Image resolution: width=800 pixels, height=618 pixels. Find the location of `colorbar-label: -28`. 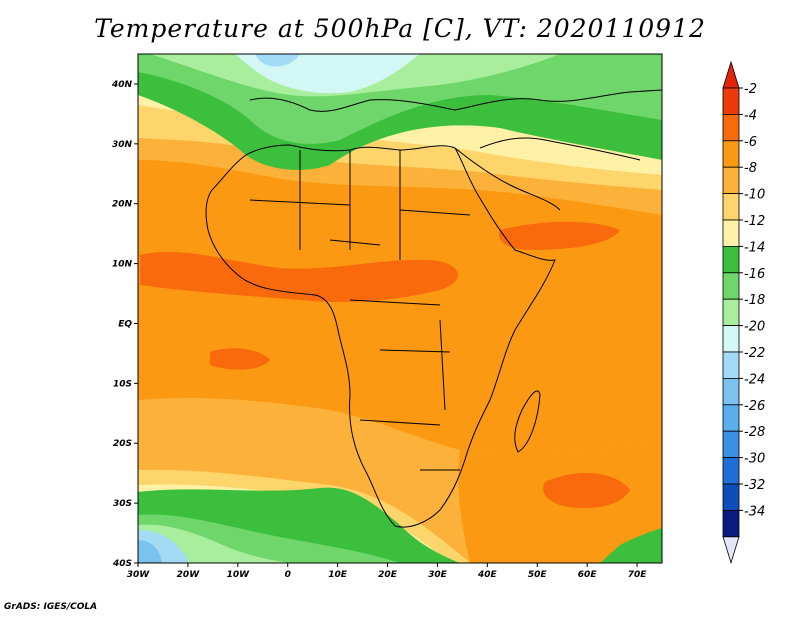

colorbar-label: -28 is located at coordinates (754, 432).